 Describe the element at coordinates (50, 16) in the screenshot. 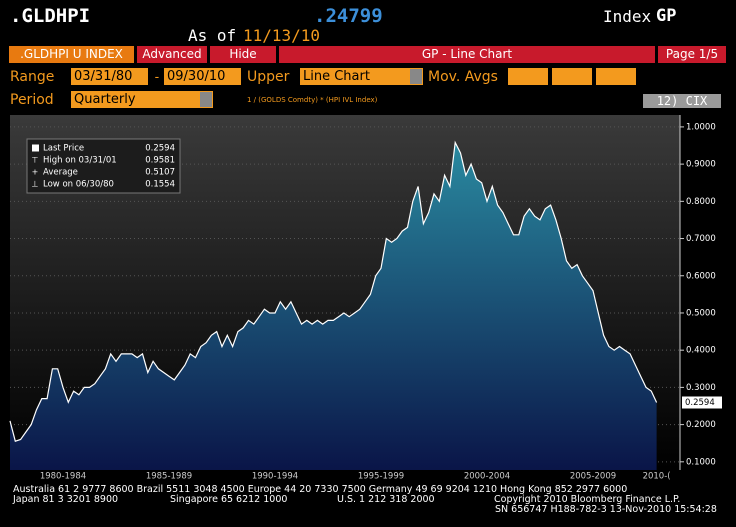

I see `ticker: .GLDHPI` at that location.